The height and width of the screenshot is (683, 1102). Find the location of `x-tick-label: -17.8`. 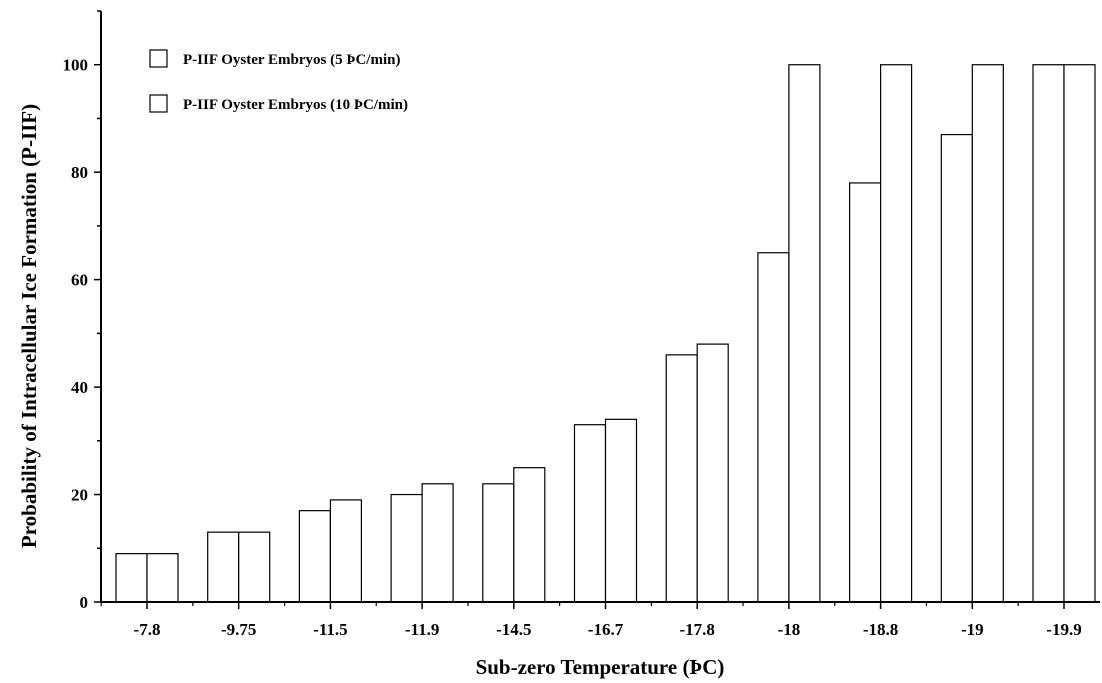

x-tick-label: -17.8 is located at coordinates (696, 629).